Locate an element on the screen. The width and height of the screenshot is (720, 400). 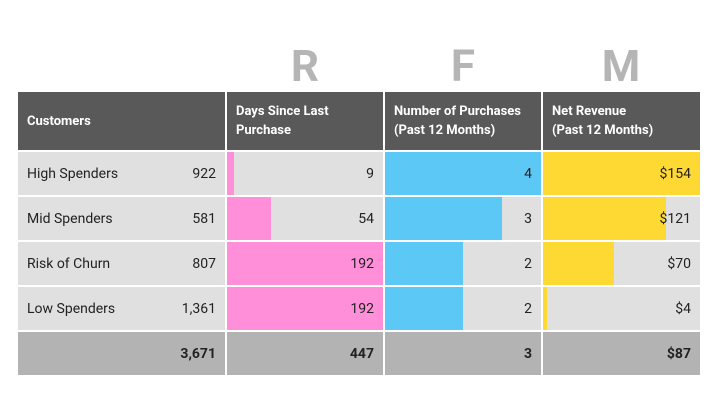
column-header: Net Revenue (Past 12 Months) is located at coordinates (621, 121).